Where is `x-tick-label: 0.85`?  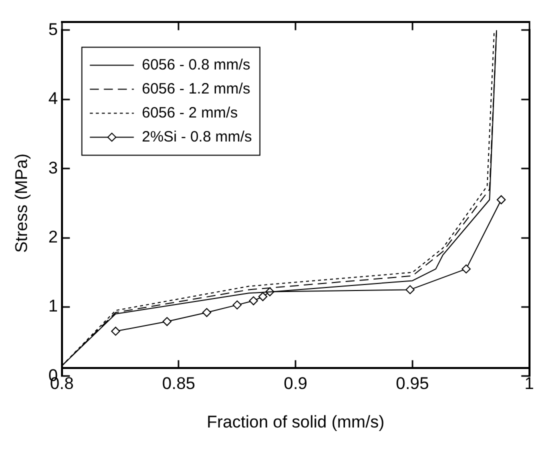 x-tick-label: 0.85 is located at coordinates (179, 384).